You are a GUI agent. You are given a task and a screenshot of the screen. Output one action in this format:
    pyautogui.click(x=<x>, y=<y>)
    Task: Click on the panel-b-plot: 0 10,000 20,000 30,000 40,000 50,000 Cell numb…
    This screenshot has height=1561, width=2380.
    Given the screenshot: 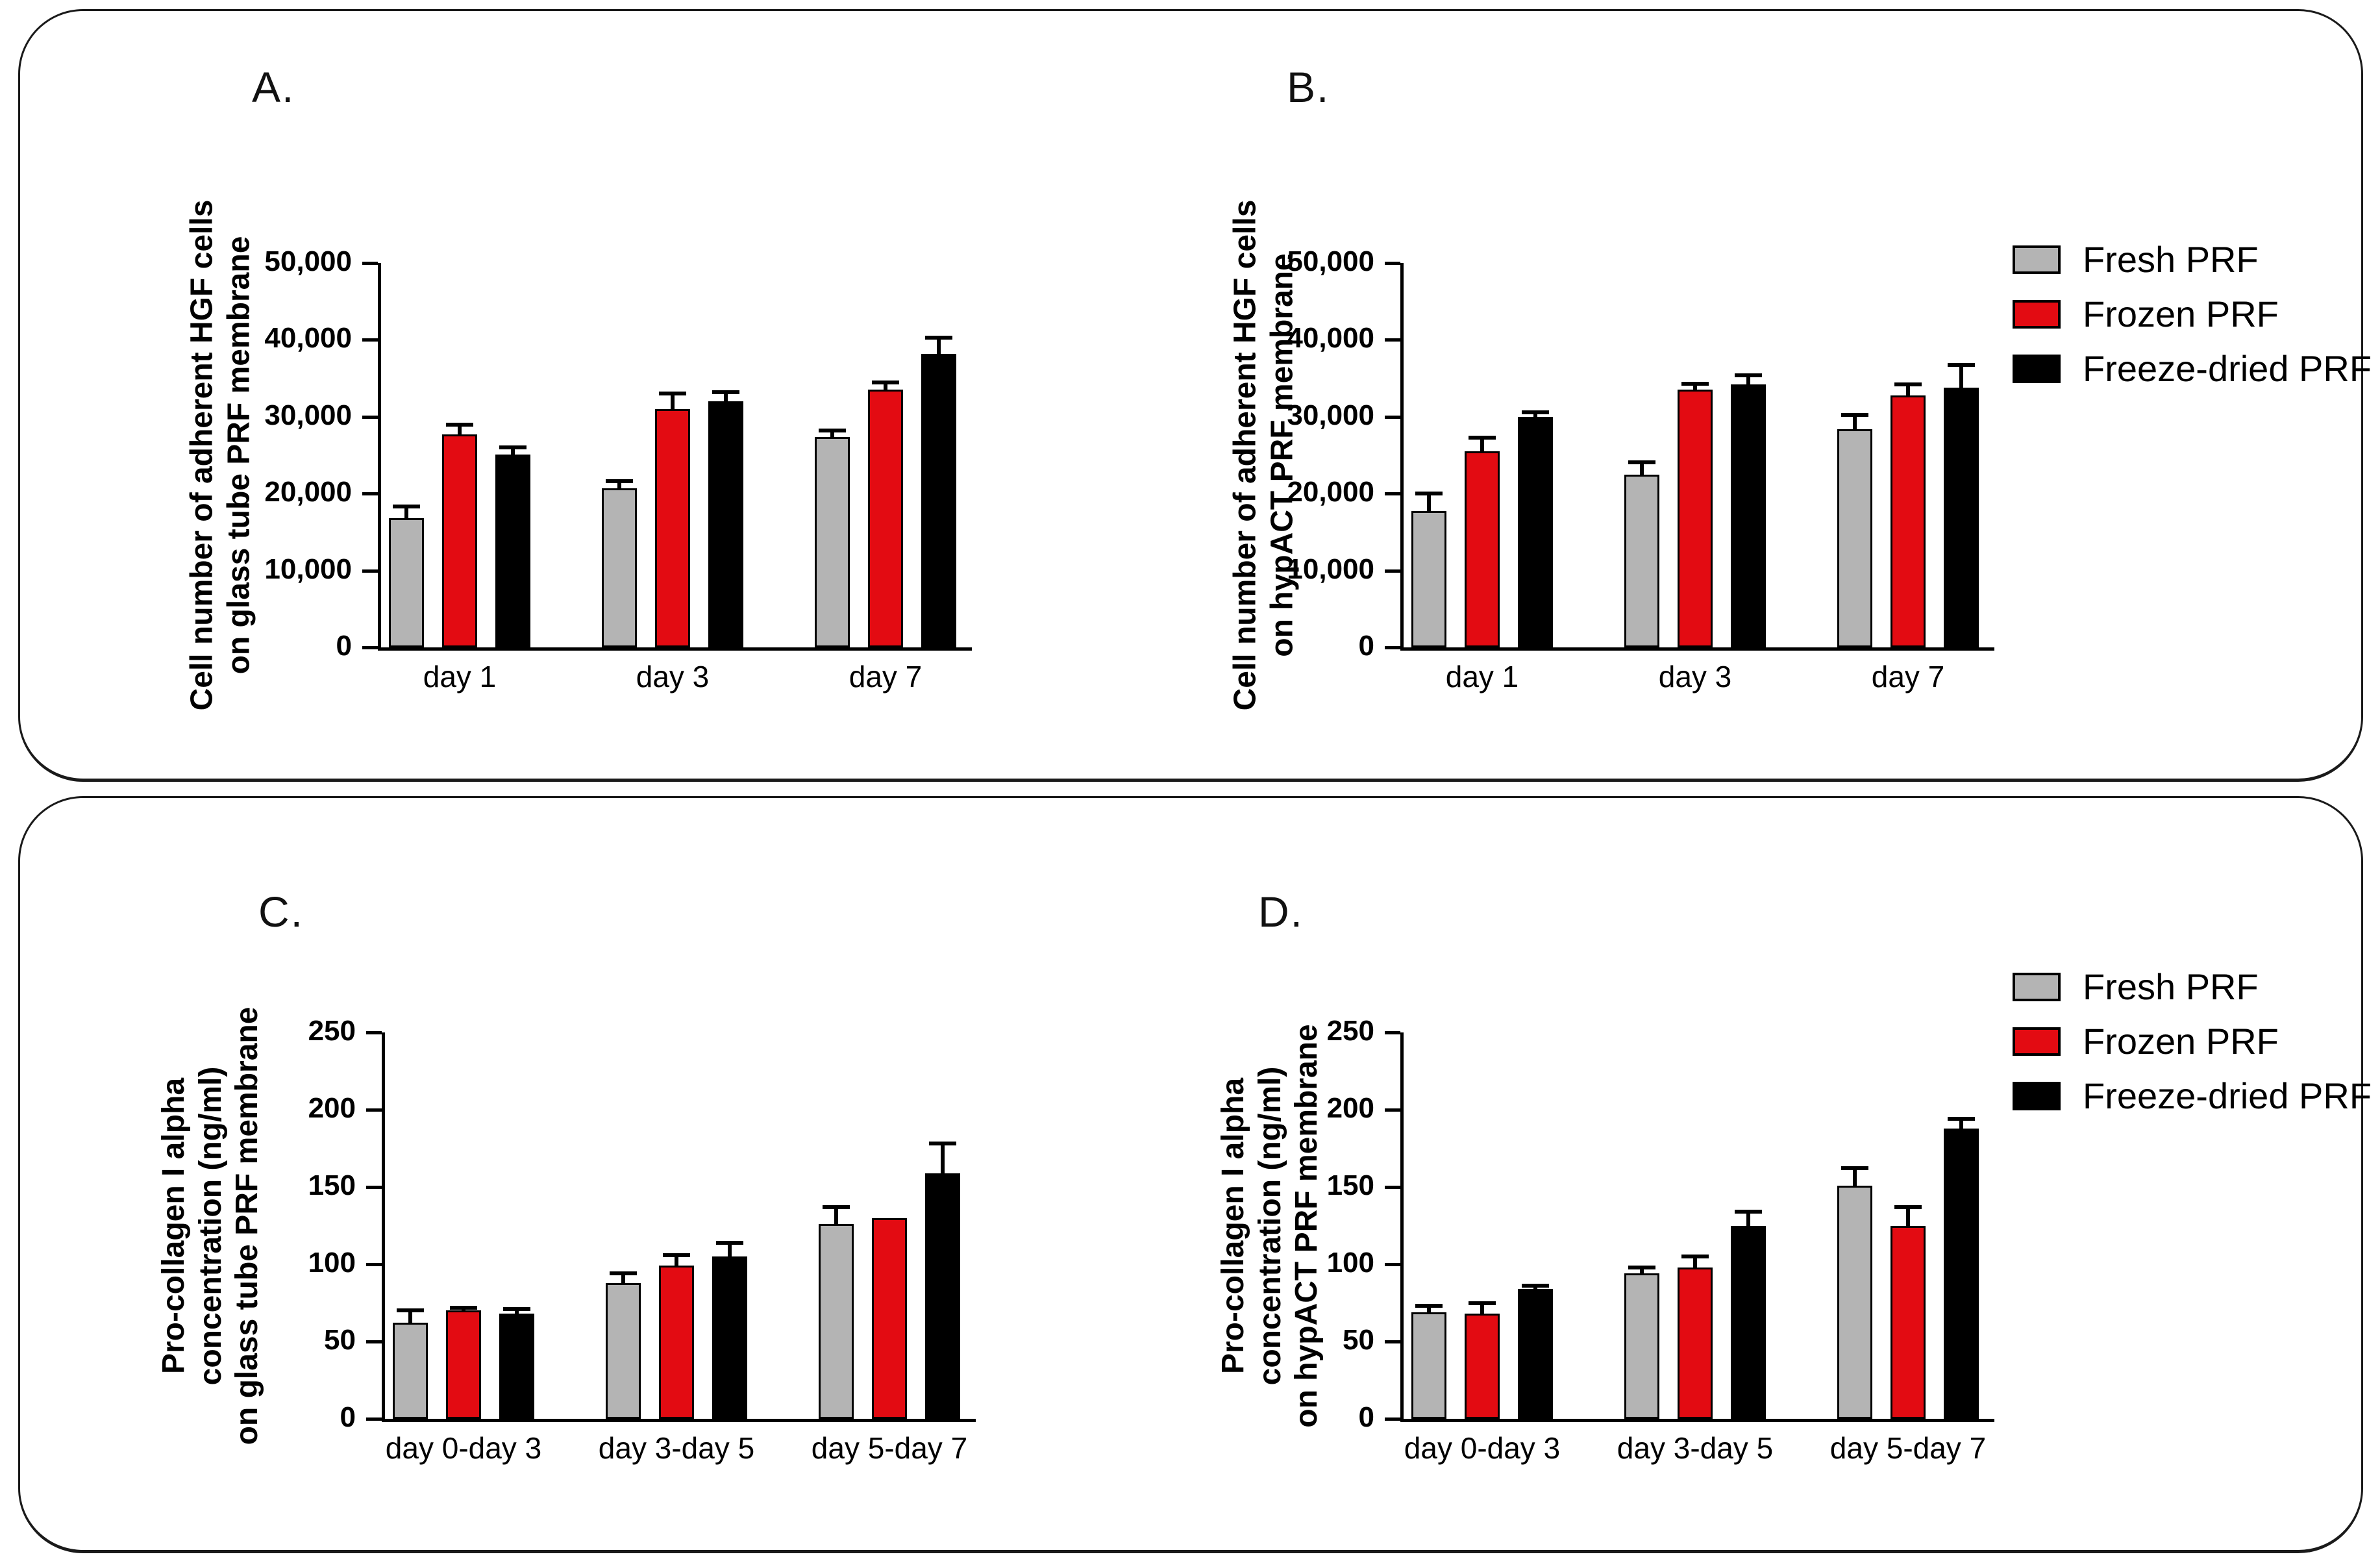 What is the action you would take?
    pyautogui.click(x=1611, y=455)
    